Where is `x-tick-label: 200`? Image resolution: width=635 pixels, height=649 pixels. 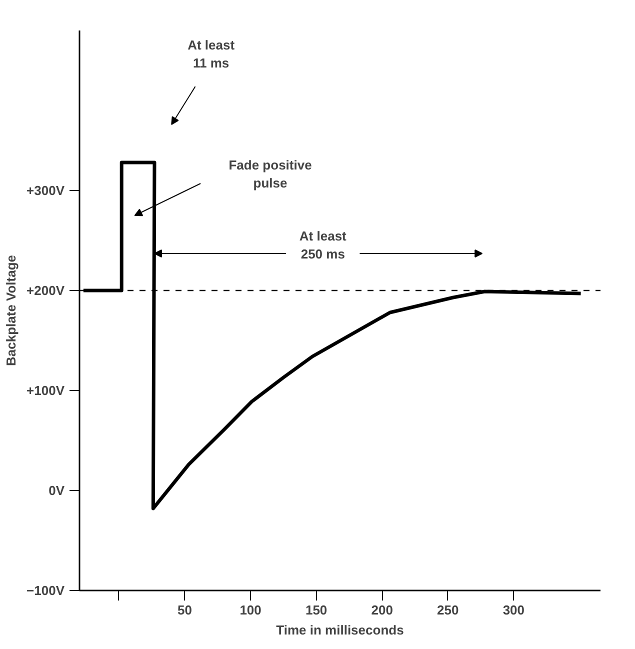 x-tick-label: 200 is located at coordinates (382, 610).